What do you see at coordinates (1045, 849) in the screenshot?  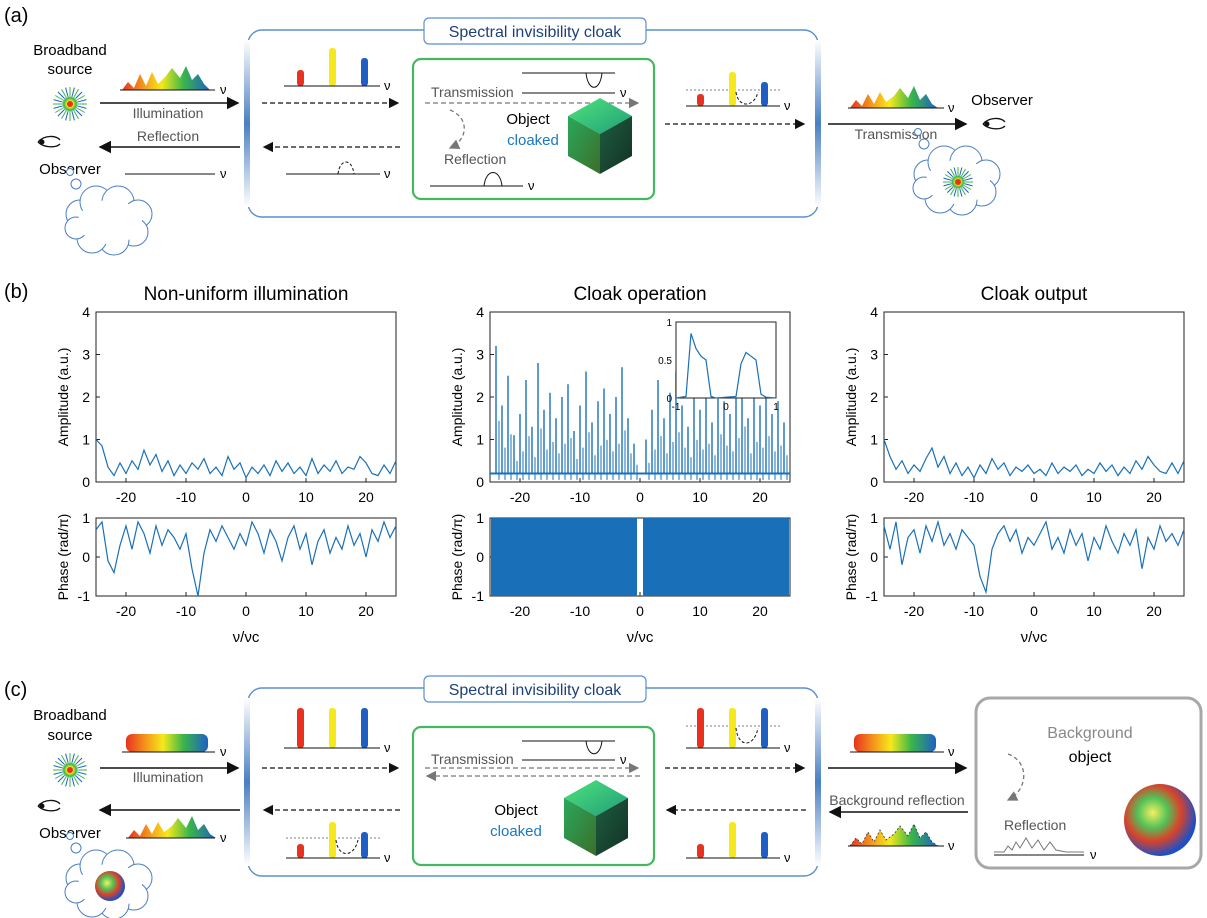 I see `bg-reflection-spectrum: ν` at bounding box center [1045, 849].